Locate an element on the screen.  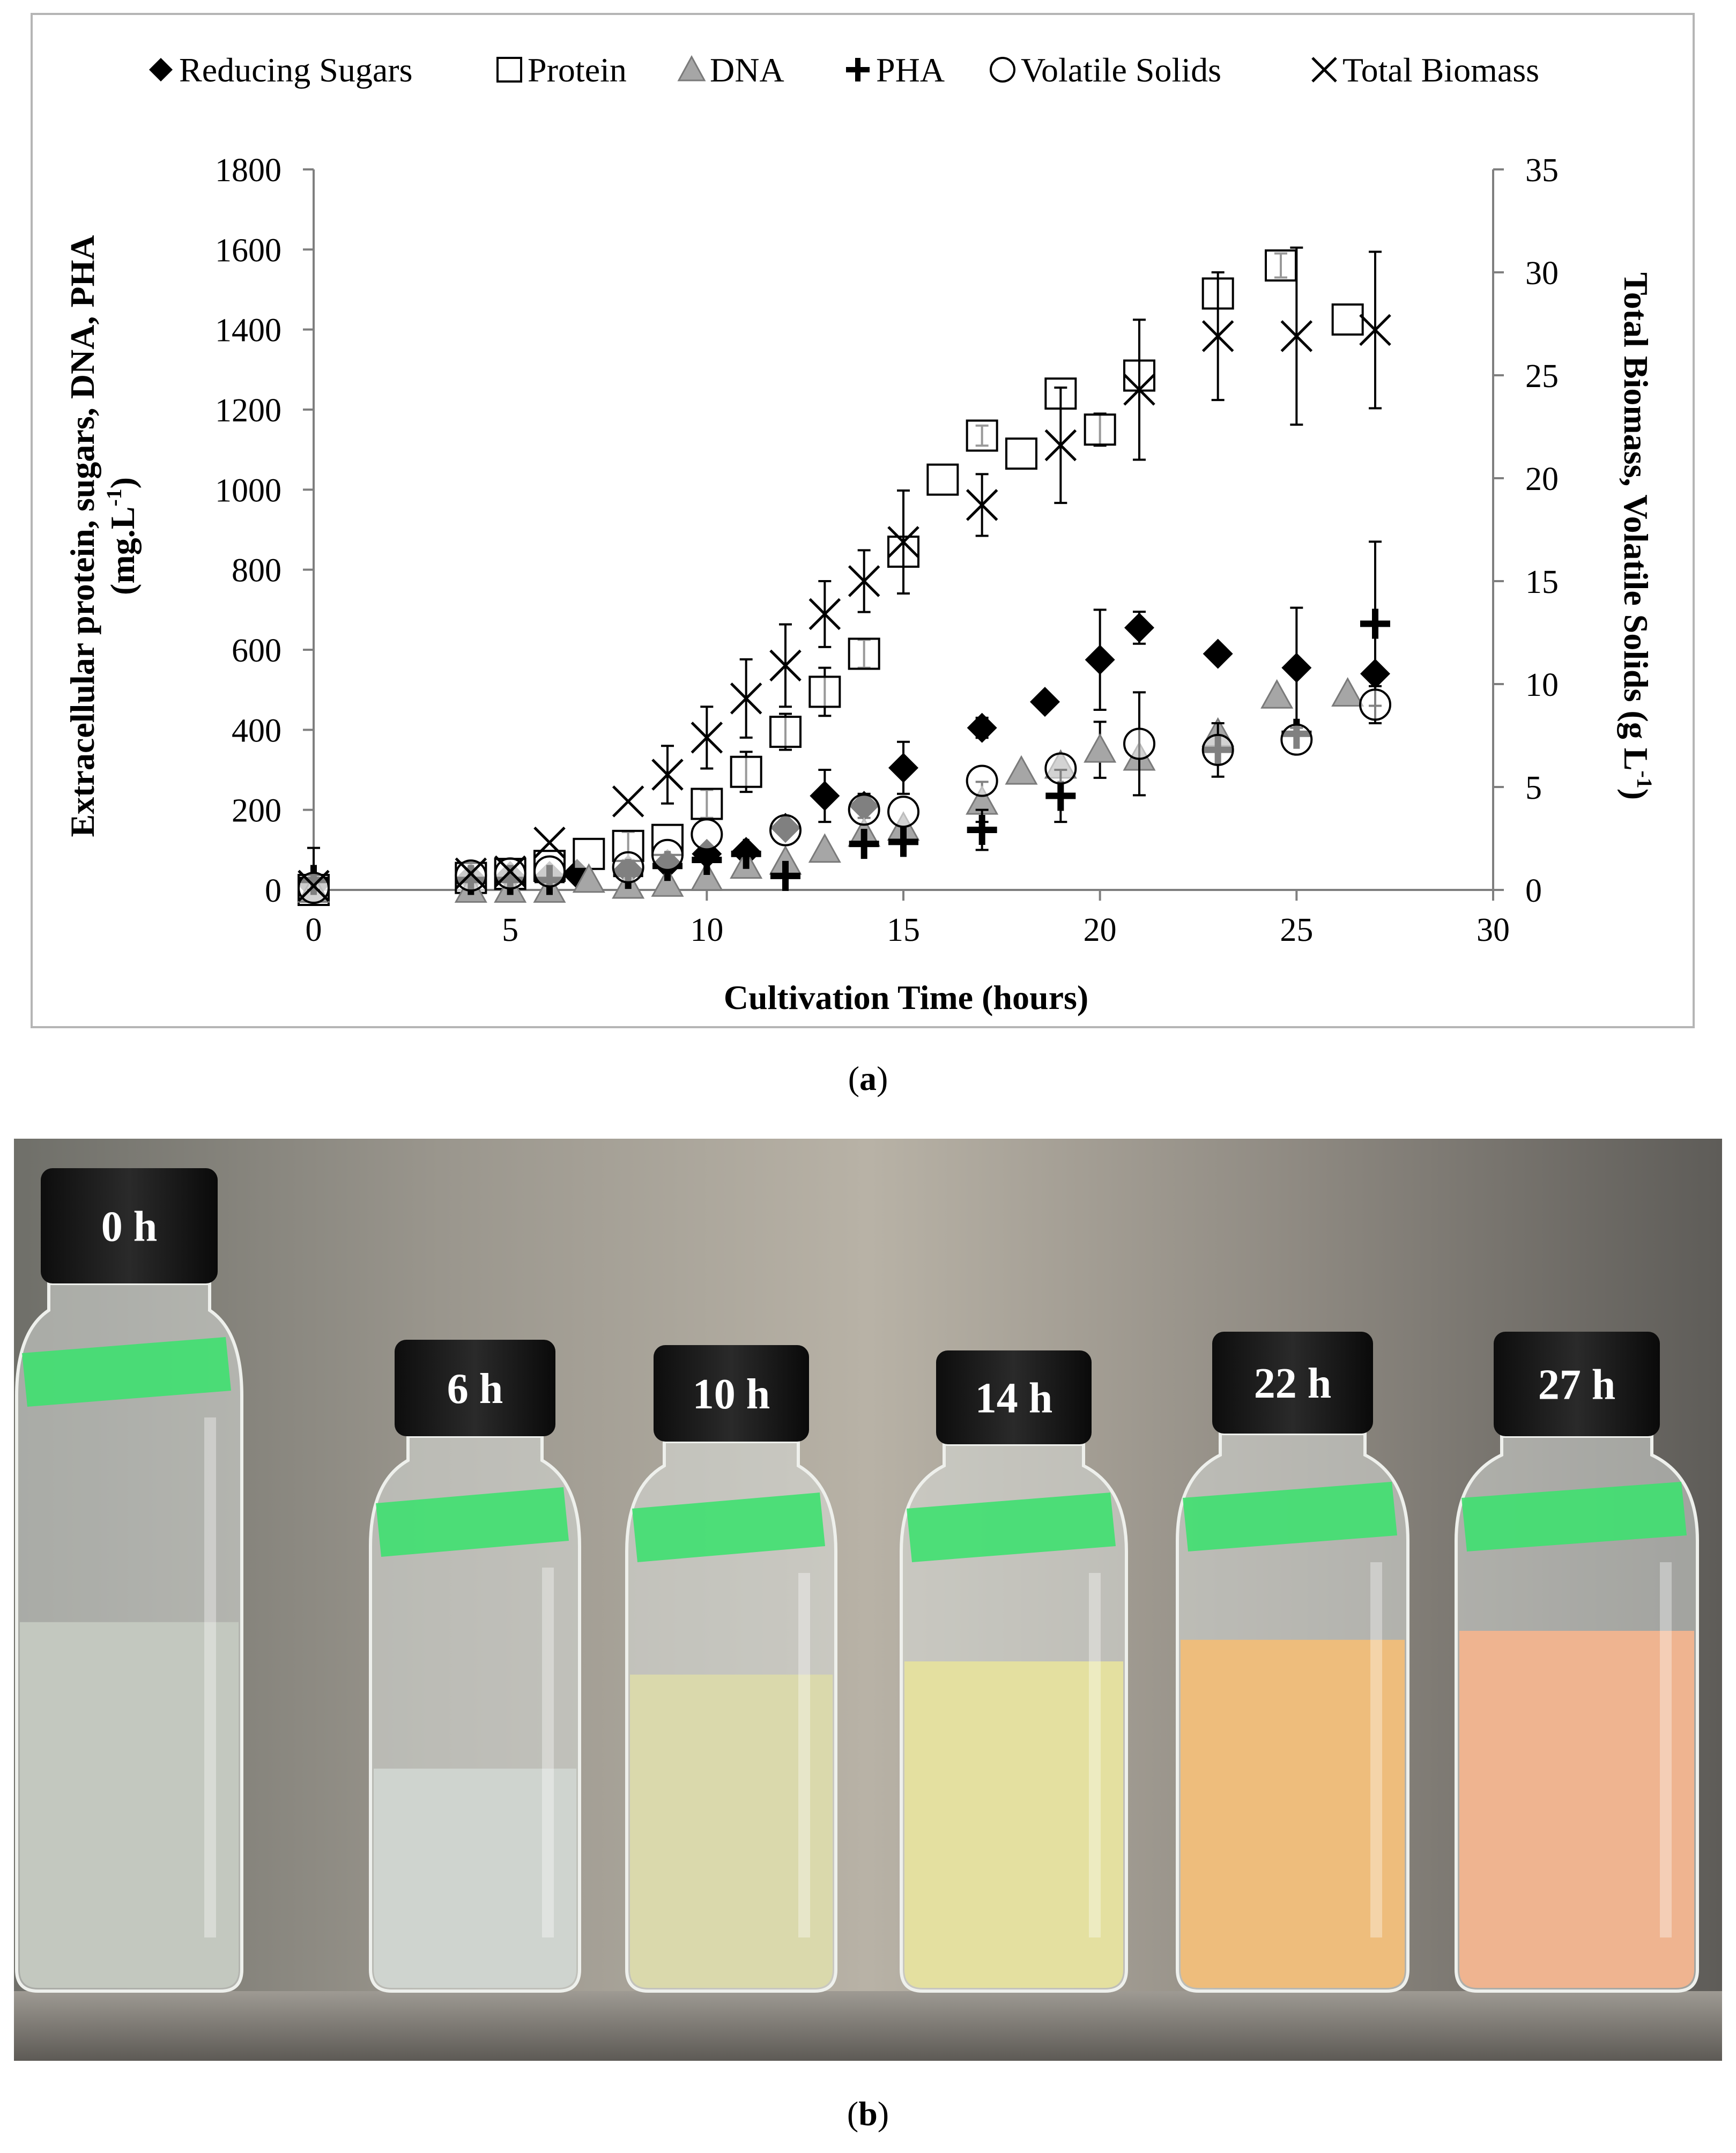
y-axis-right-title: Total Biomass, Volatile Solids (g L-1) is located at coordinates (1637, 536).